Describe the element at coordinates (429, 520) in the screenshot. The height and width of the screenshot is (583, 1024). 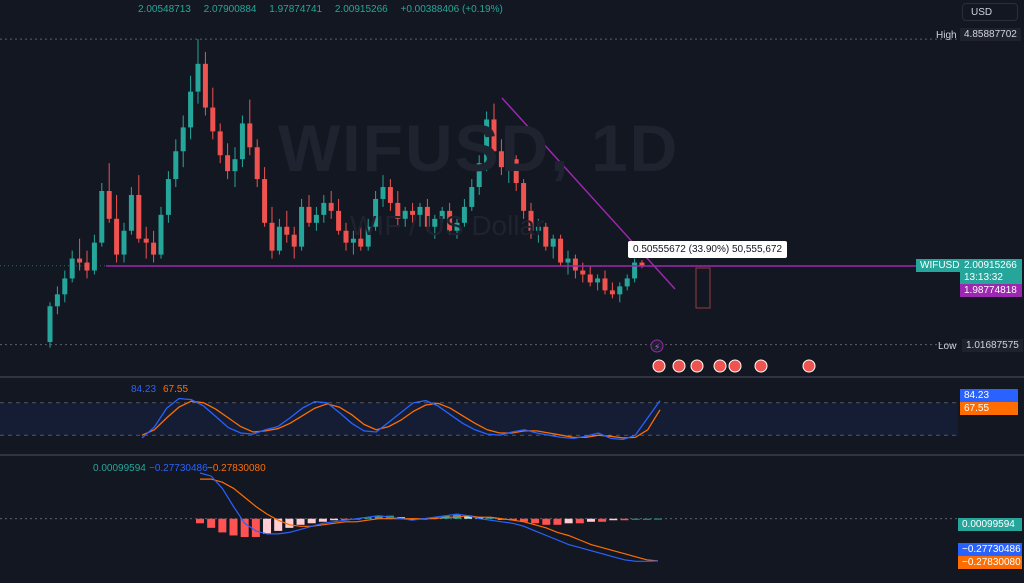
I see `macd-signal-line` at that location.